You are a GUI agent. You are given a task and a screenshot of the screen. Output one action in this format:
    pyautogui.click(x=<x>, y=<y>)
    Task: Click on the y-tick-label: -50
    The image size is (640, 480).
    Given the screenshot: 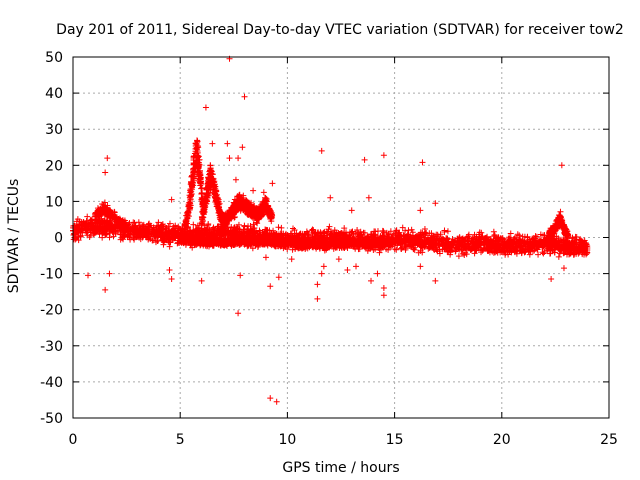 What is the action you would take?
    pyautogui.click(x=51, y=419)
    